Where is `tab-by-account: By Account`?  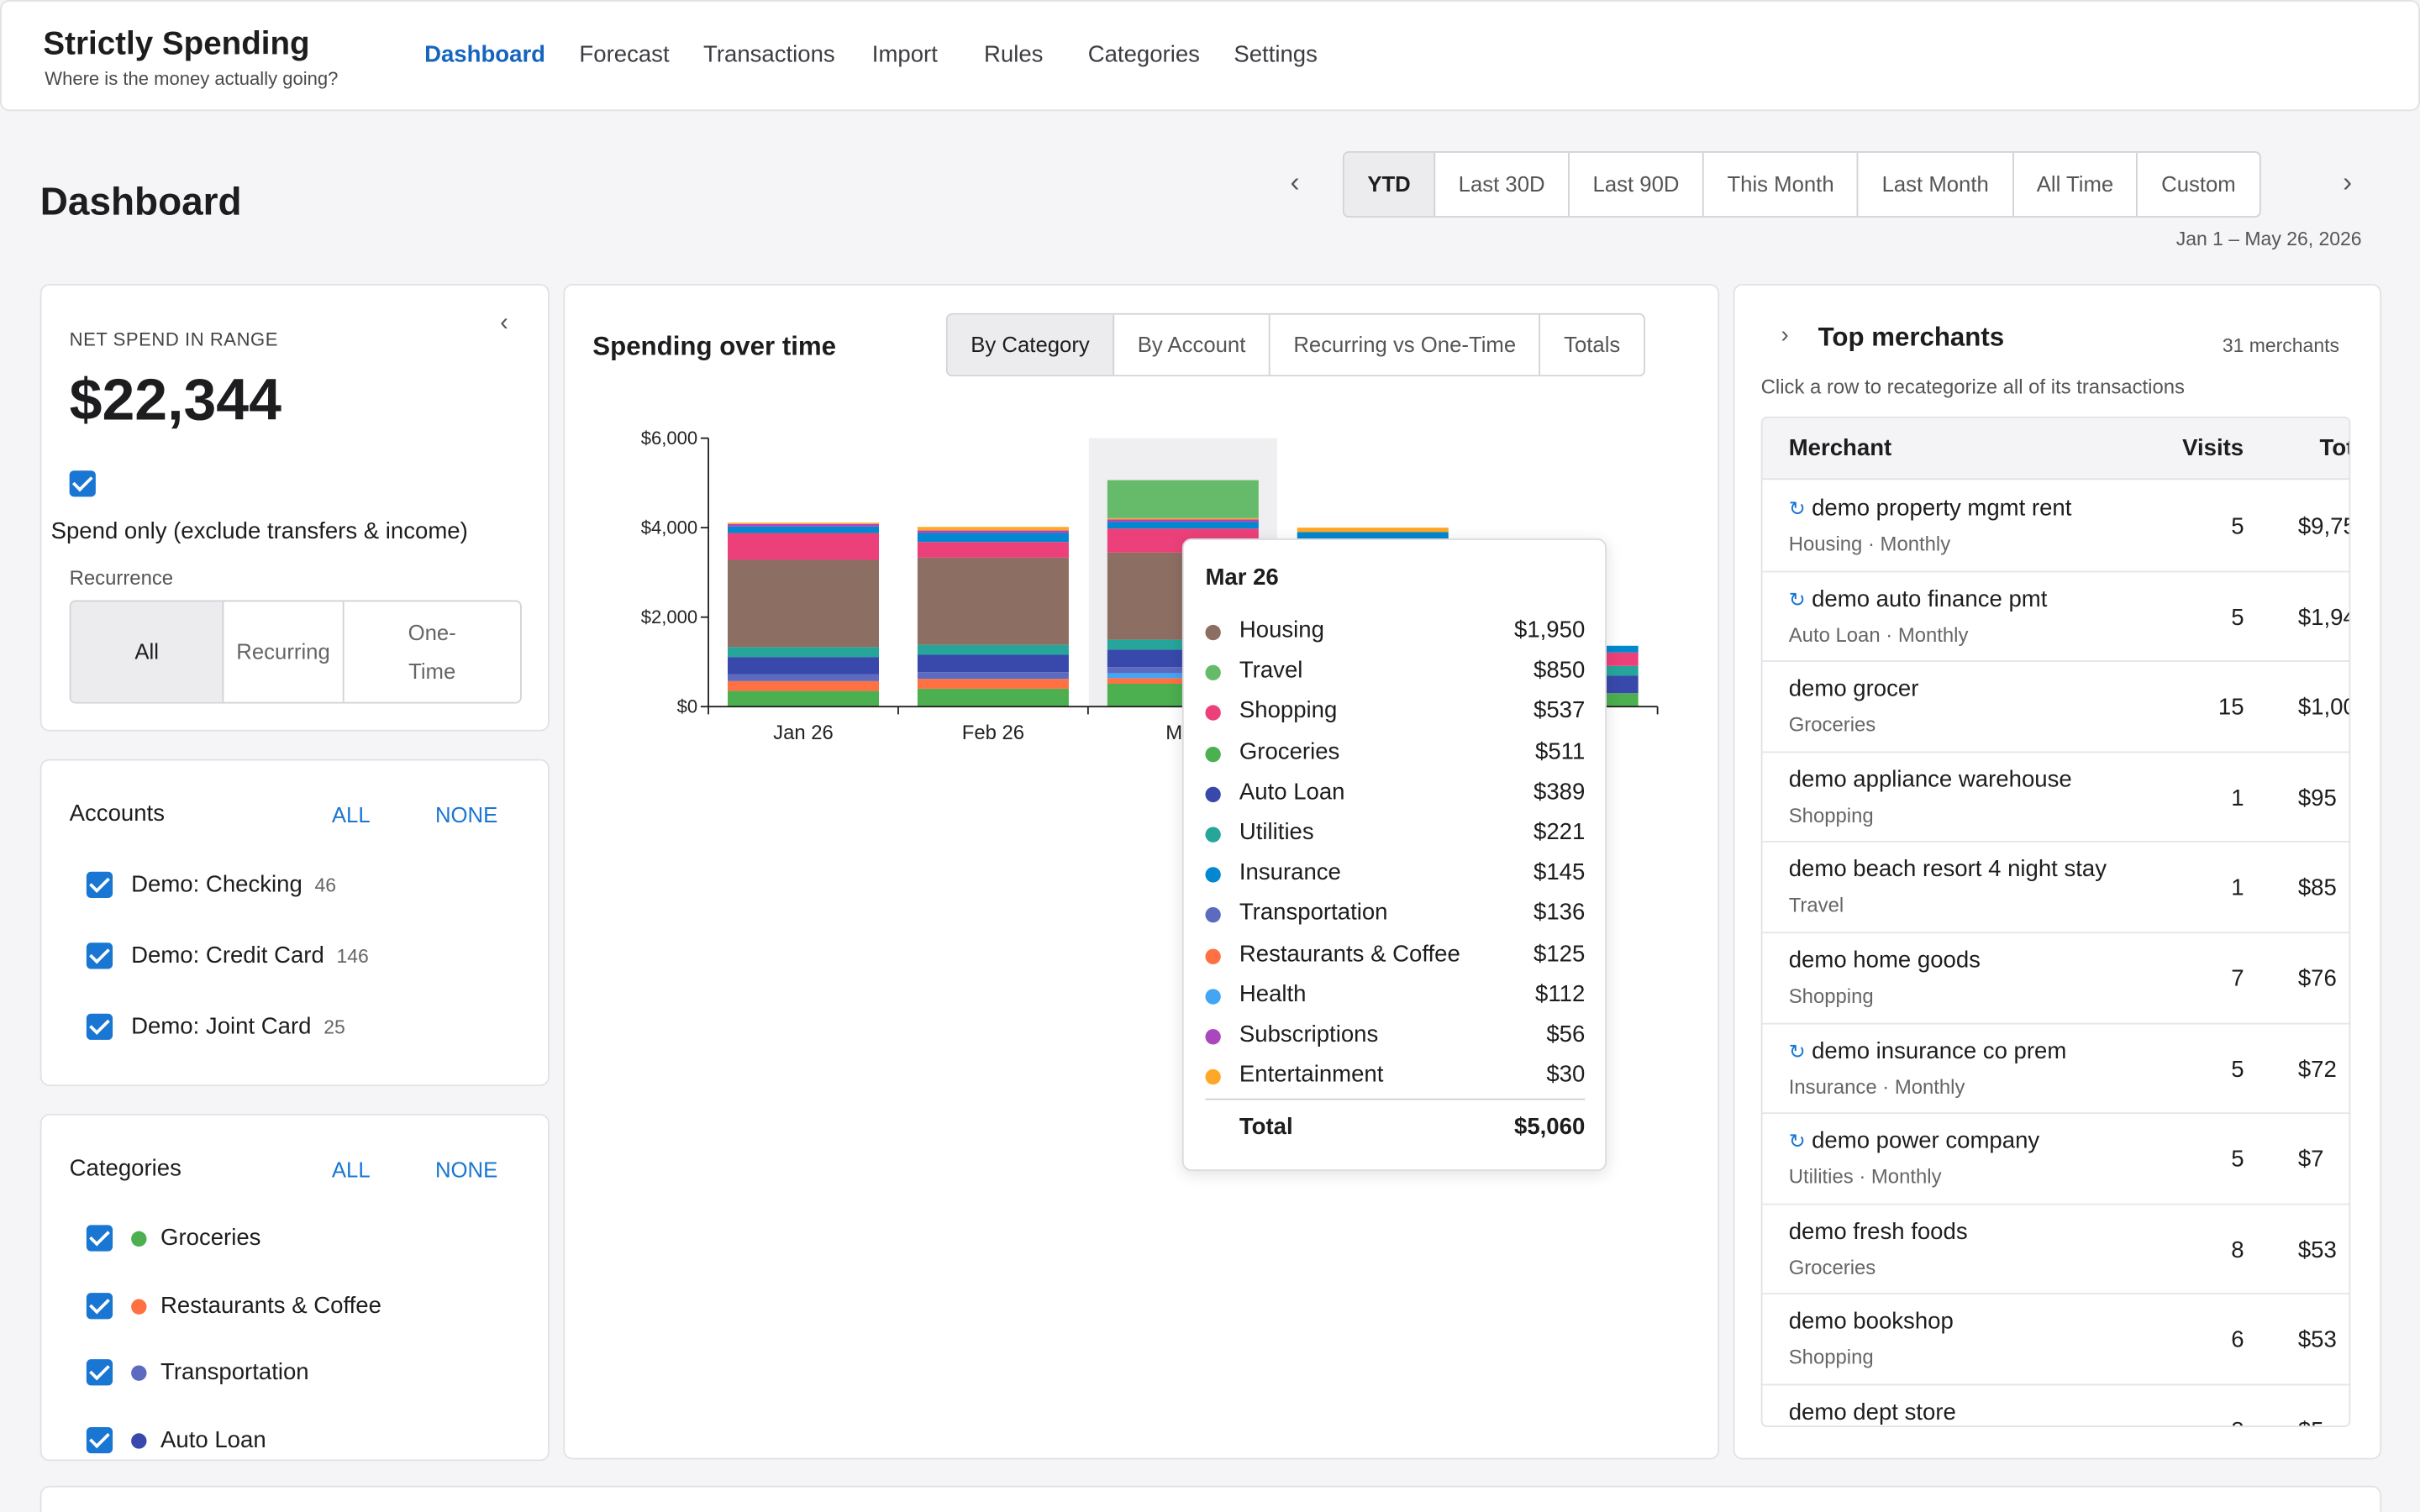
tab-by-account: By Account is located at coordinates (1192, 344).